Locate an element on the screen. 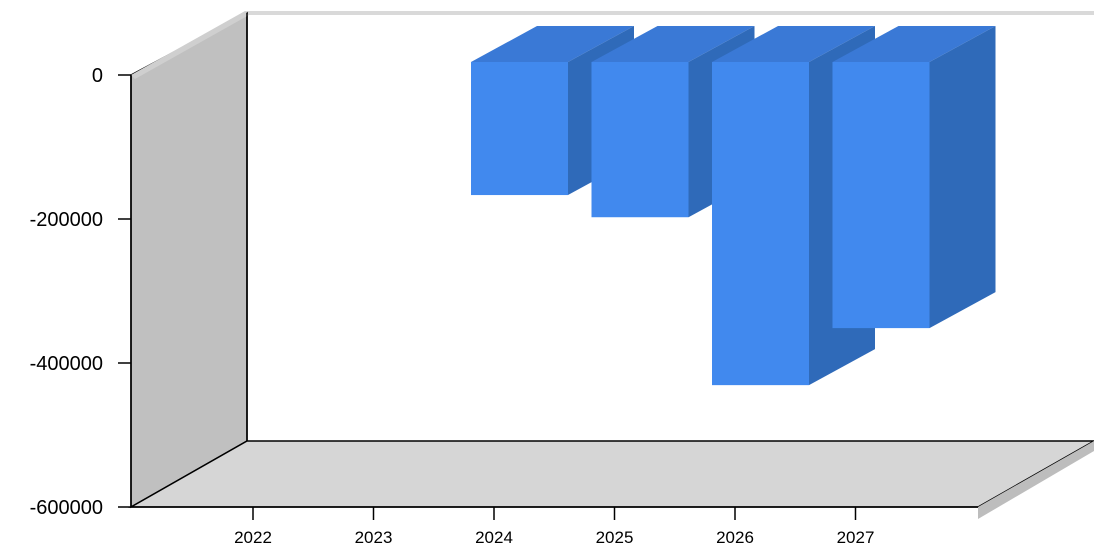 The image size is (1094, 550). bar-side-face is located at coordinates (962, 177).